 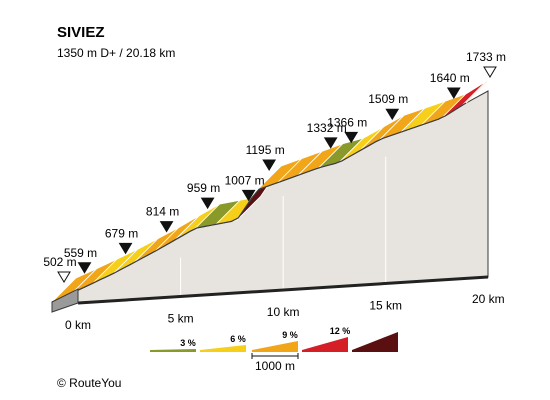 What do you see at coordinates (290, 335) in the screenshot?
I see `legend-label: 9 %` at bounding box center [290, 335].